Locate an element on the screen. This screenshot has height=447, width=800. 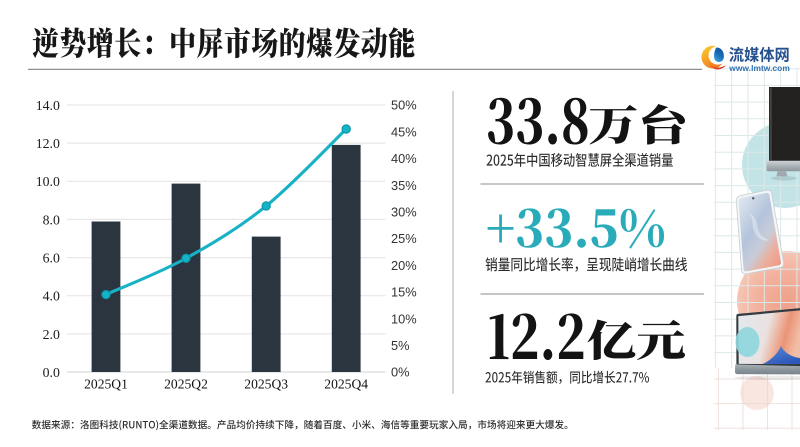
svg-text: 2025Q4 is located at coordinates (346, 384).